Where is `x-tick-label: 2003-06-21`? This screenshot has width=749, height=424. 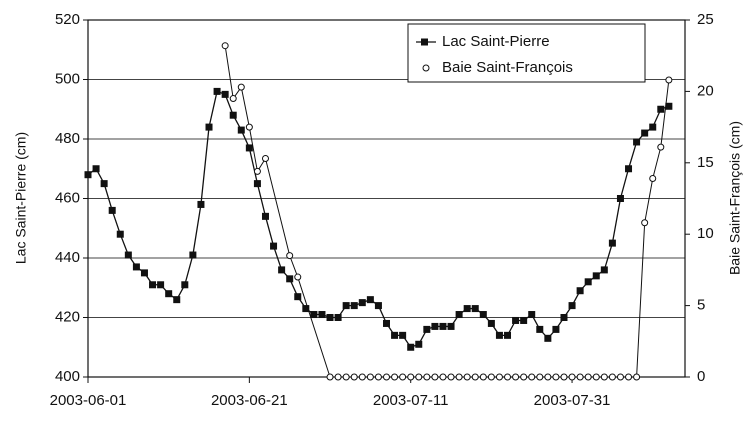
x-tick-label: 2003-06-21 is located at coordinates (249, 400).